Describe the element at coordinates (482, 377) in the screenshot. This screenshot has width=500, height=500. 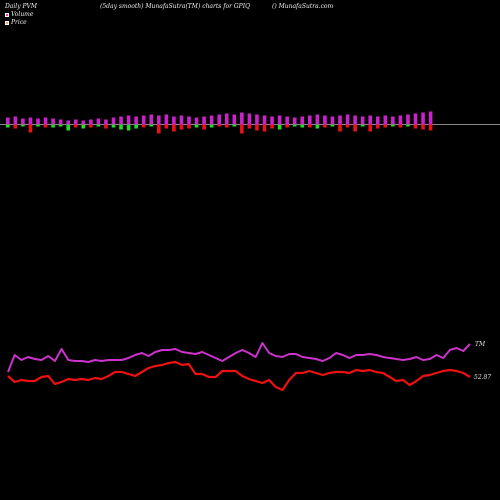
I see `last-price-label: 52.87` at that location.